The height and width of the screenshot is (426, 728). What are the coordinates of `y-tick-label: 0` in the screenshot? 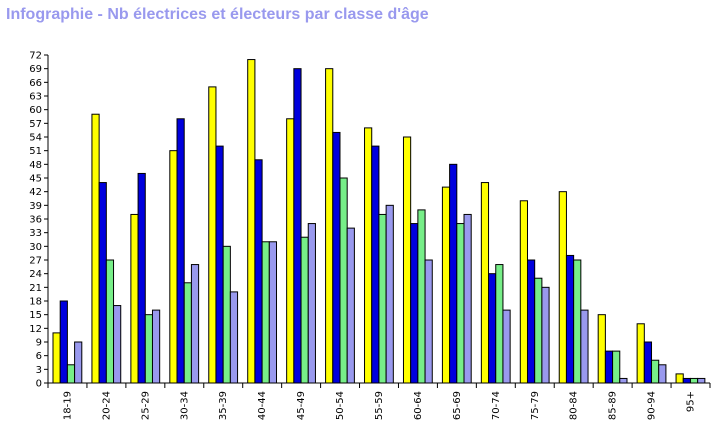 It's located at (39, 384).